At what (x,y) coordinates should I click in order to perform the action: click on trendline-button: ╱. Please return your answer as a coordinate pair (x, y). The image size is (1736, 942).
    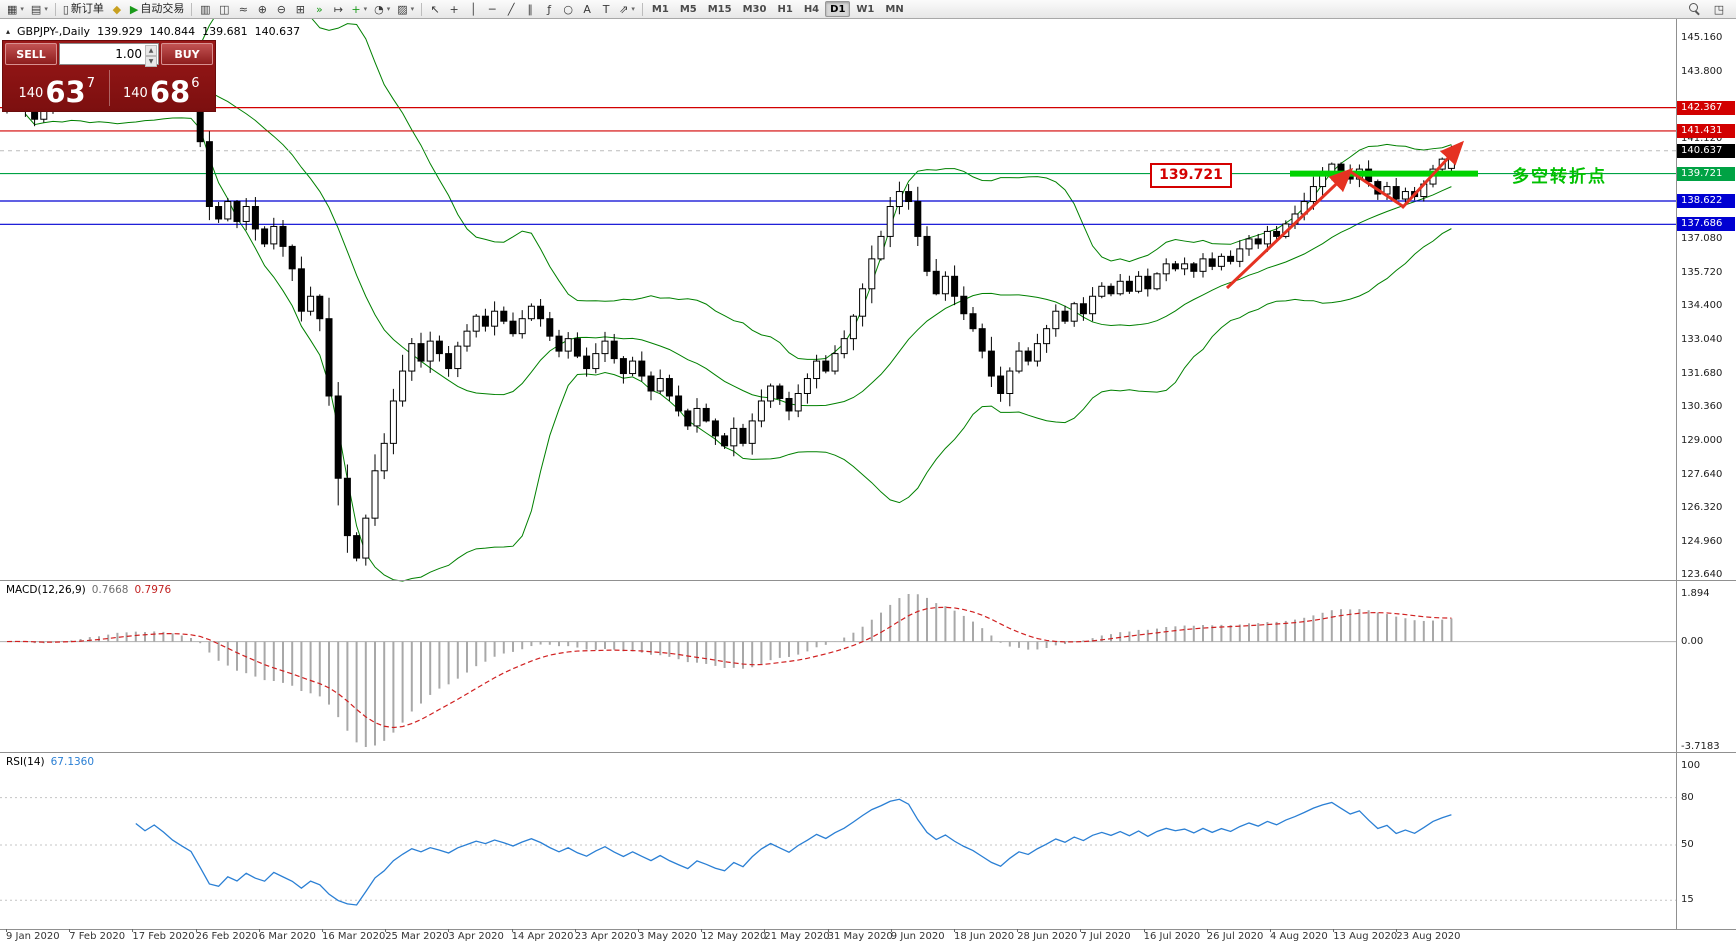
    Looking at the image, I should click on (511, 9).